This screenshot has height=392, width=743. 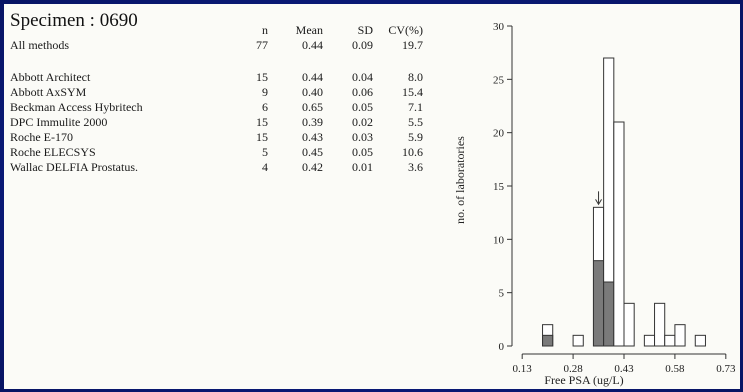 What do you see at coordinates (499, 240) in the screenshot?
I see `y-tick-label: 10` at bounding box center [499, 240].